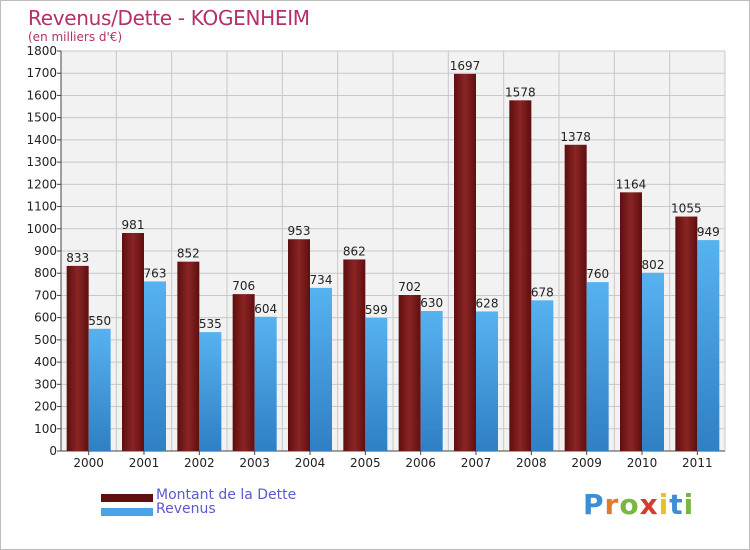 The image size is (750, 550). Describe the element at coordinates (575, 137) in the screenshot. I see `data-label-dette: 1378` at that location.